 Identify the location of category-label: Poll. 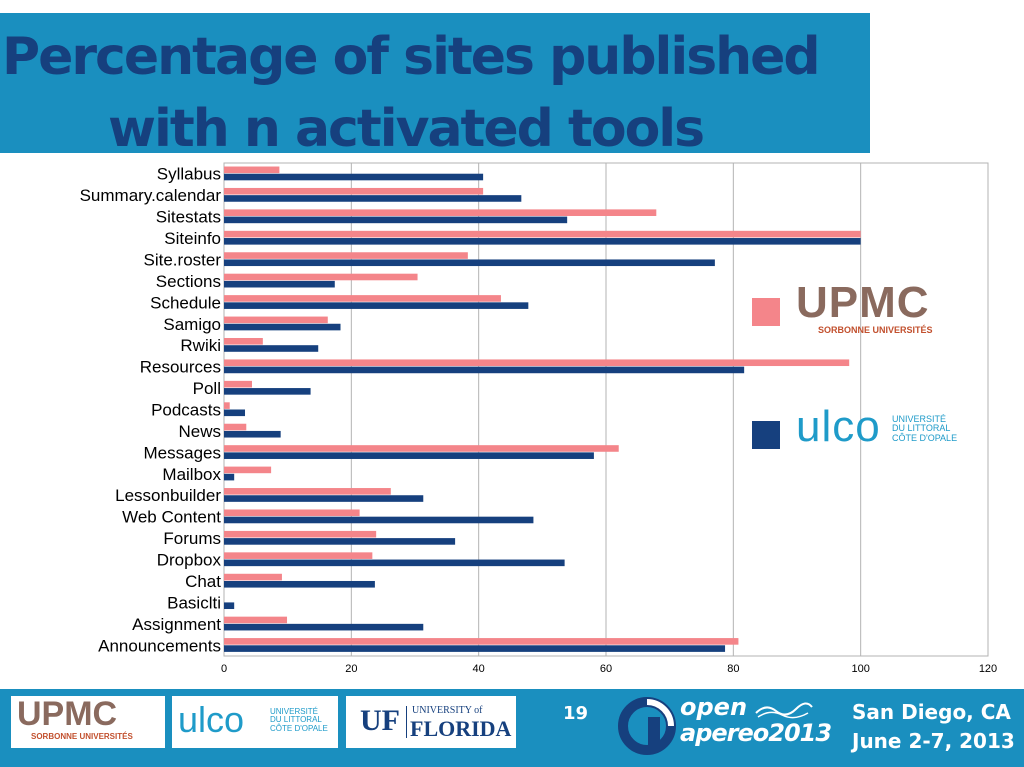
(207, 388).